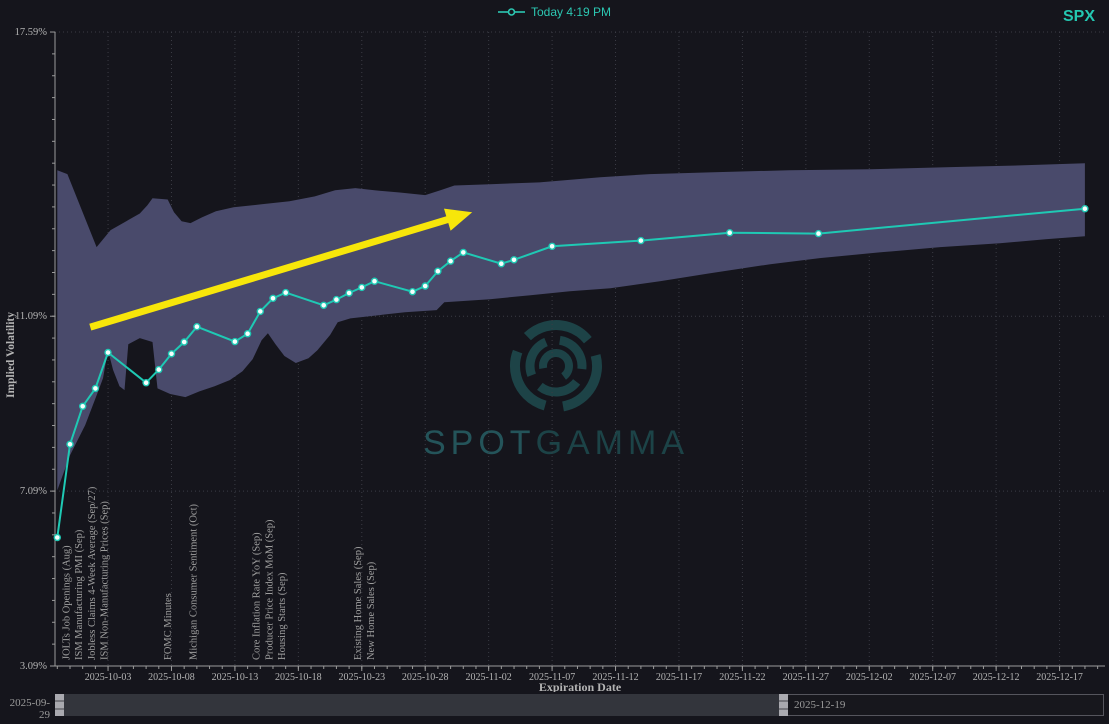 The height and width of the screenshot is (724, 1109). What do you see at coordinates (458, 219) in the screenshot?
I see `trend-arrow-head` at bounding box center [458, 219].